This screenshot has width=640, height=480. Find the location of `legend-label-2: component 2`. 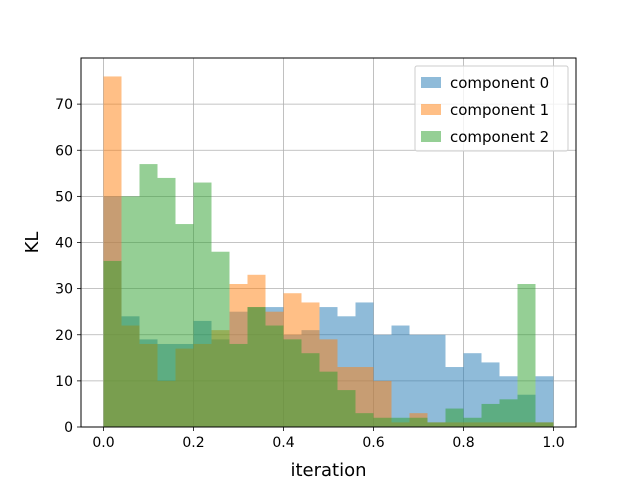

legend-label-2: component 2 is located at coordinates (499, 137).